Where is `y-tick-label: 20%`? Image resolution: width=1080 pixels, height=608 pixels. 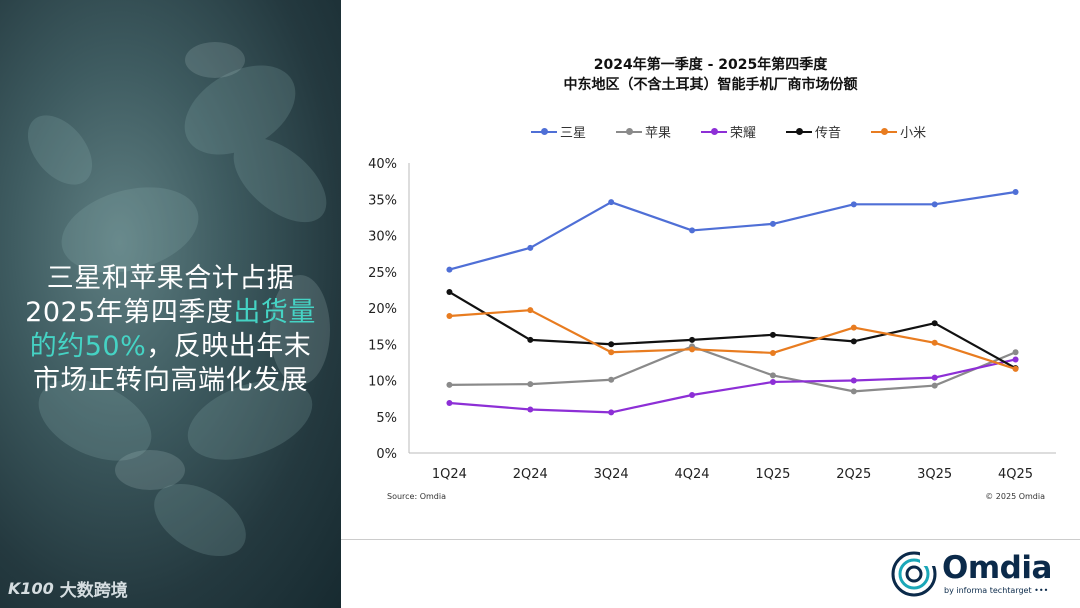 y-tick-label: 20% is located at coordinates (382, 309).